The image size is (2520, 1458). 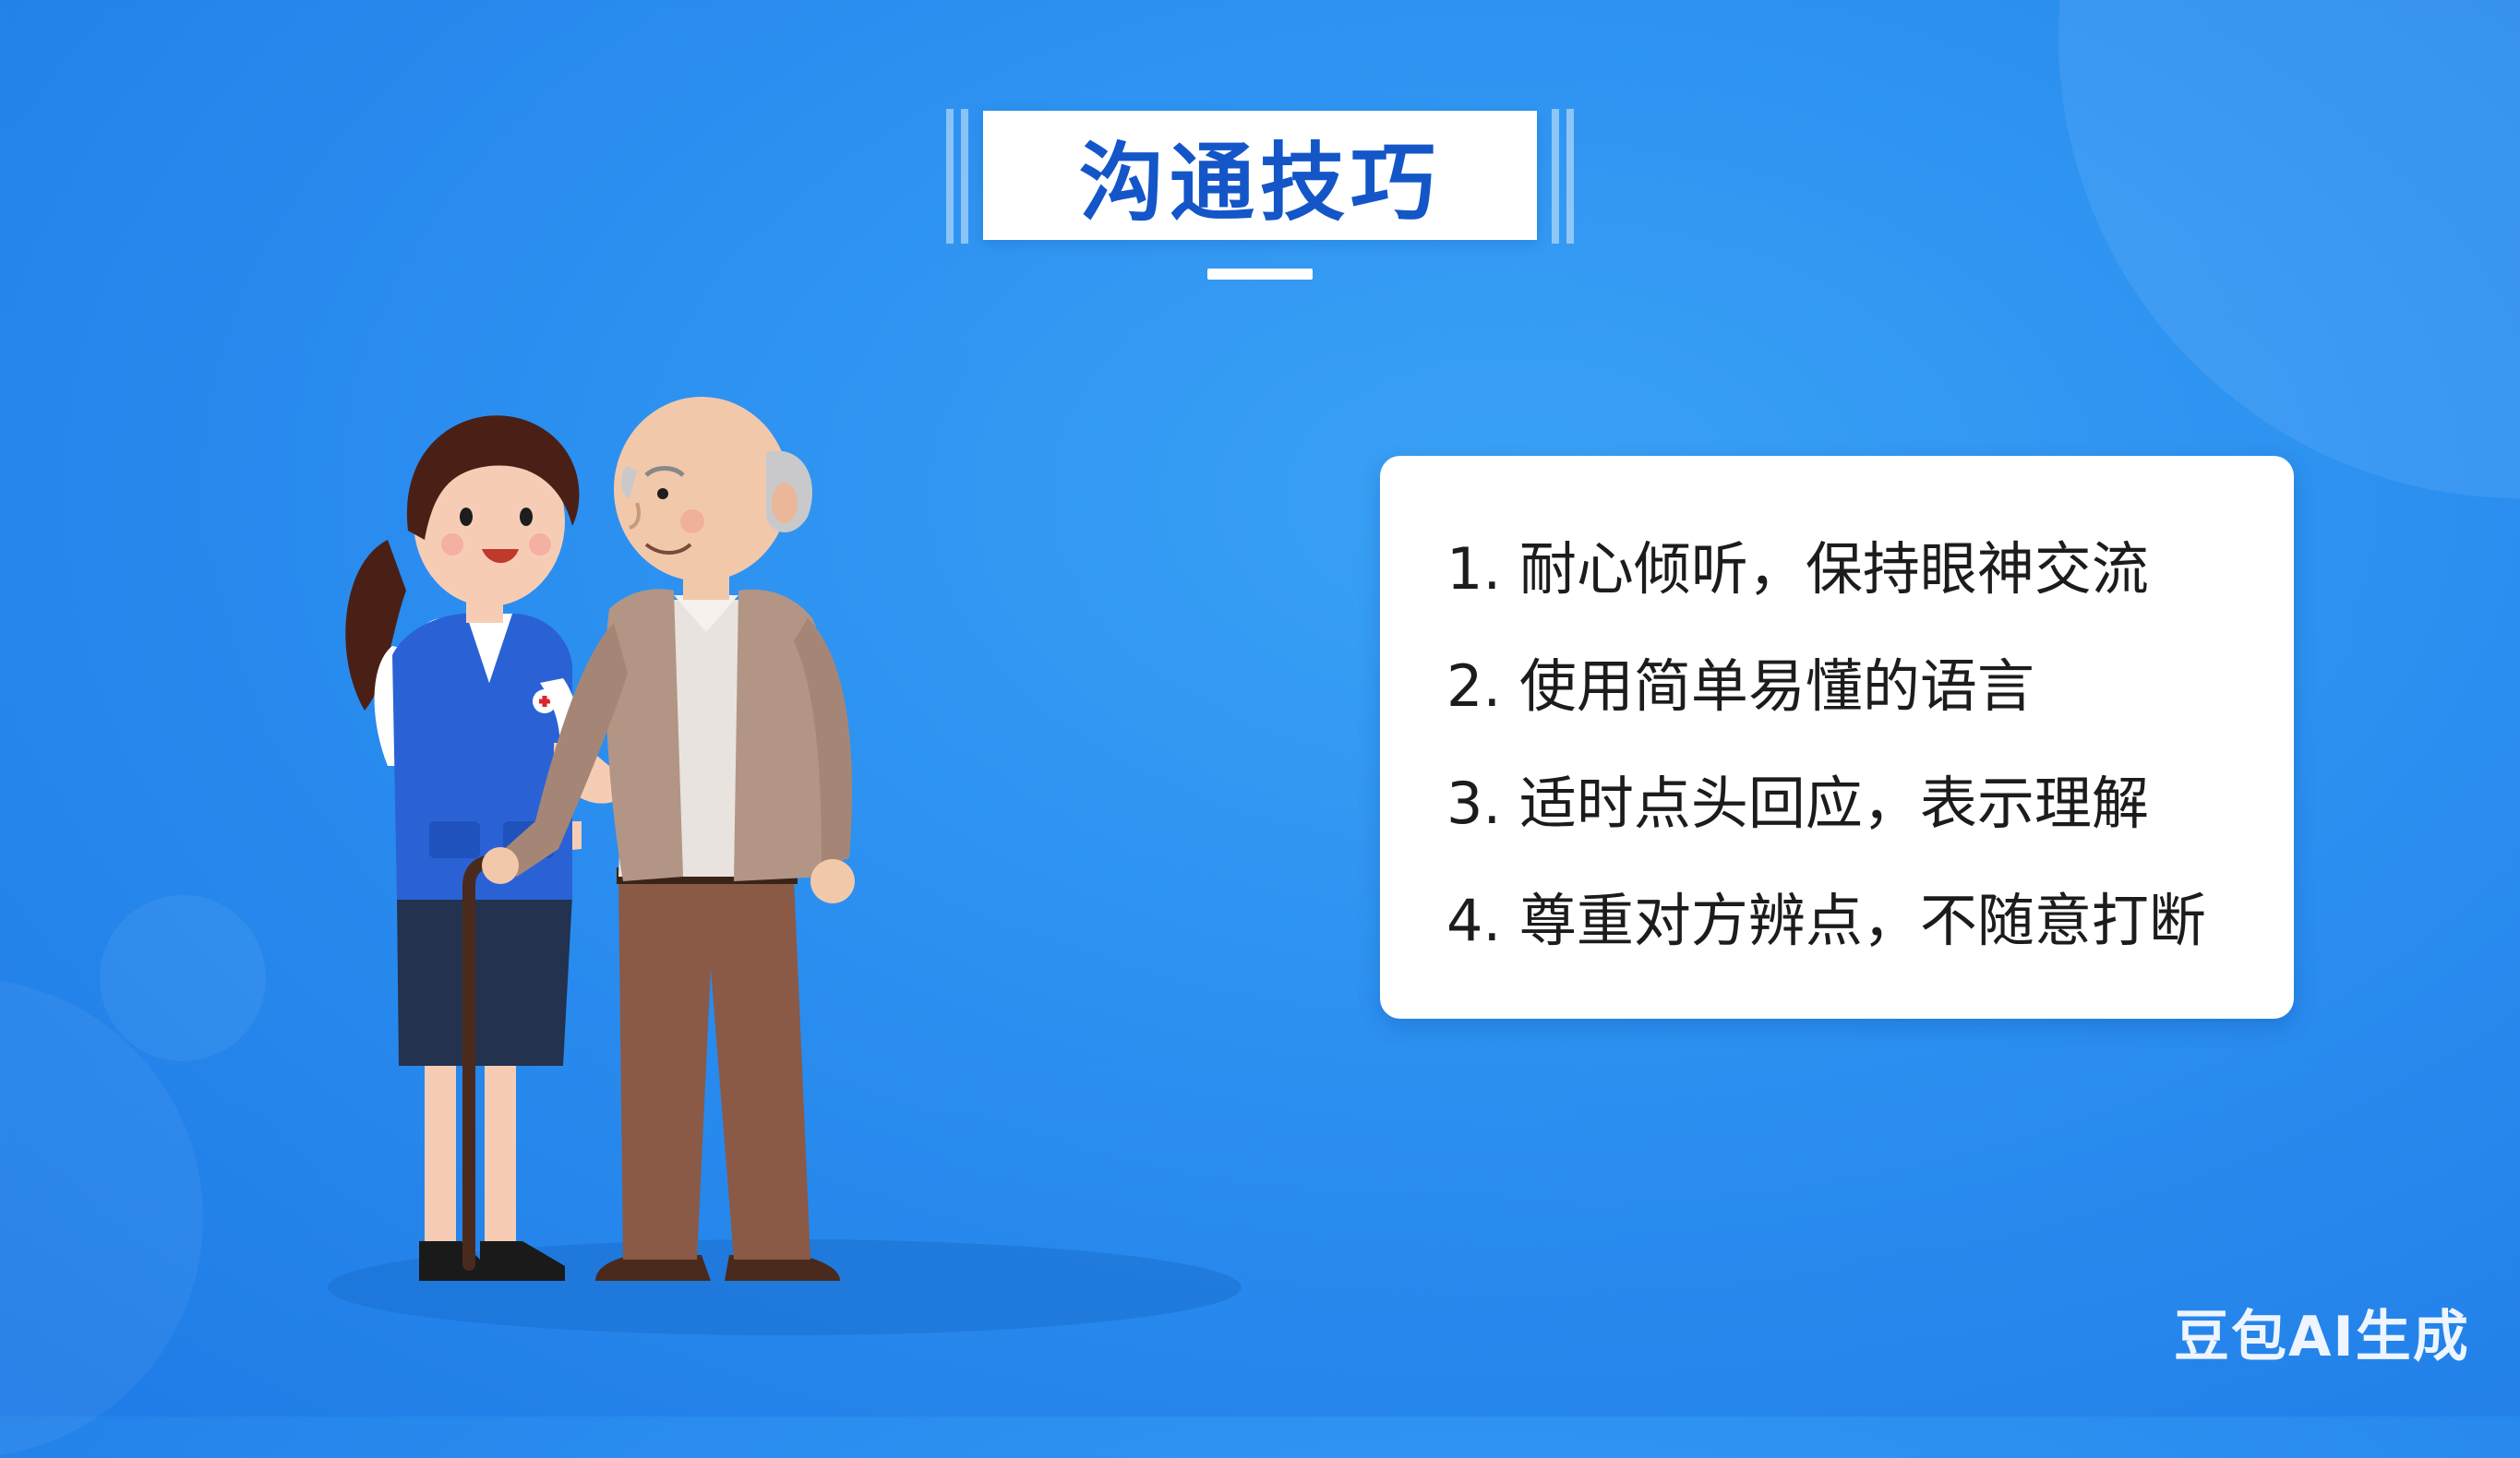 What do you see at coordinates (658, 839) in the screenshot?
I see `elderly-man-with-cane-icon` at bounding box center [658, 839].